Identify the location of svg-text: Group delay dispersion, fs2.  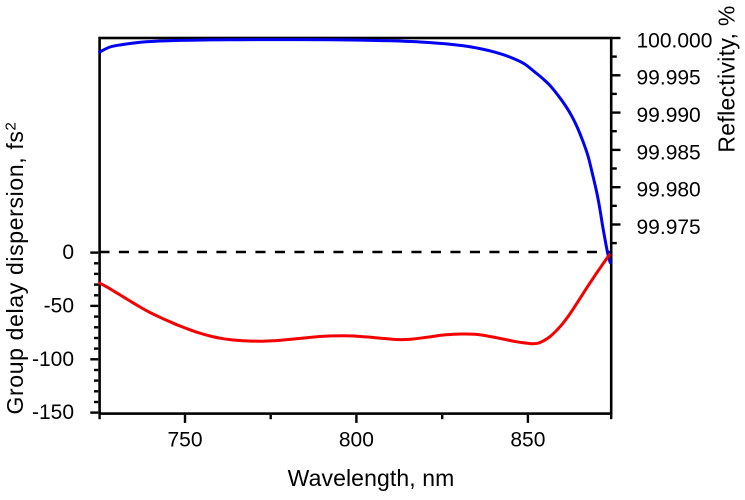
(15, 267).